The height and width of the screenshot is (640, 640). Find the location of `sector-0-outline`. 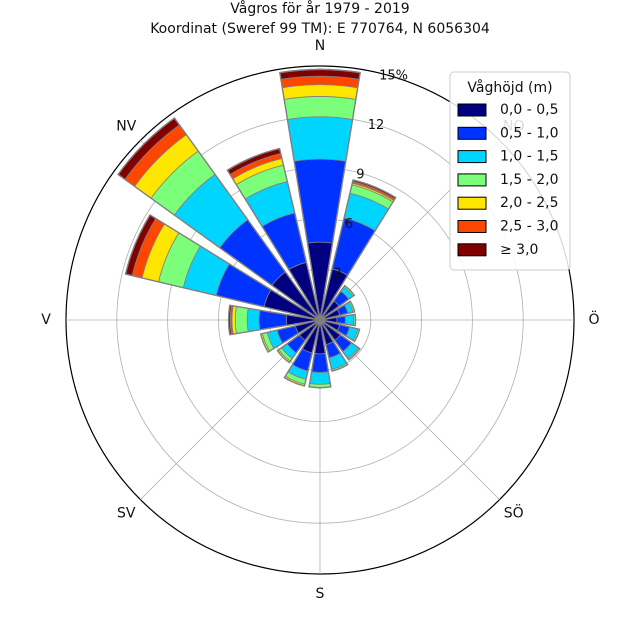

sector-0-outline is located at coordinates (320, 194).